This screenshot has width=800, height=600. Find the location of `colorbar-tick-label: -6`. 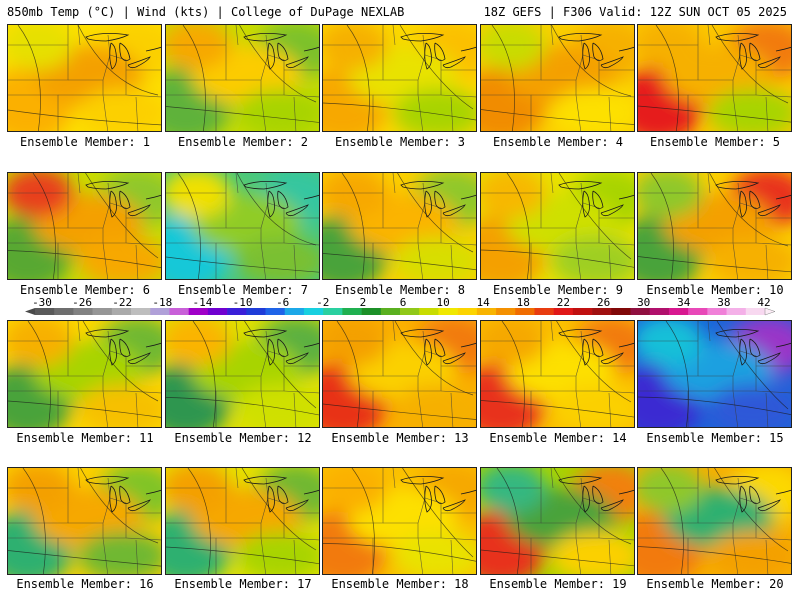

colorbar-tick-label: -6 is located at coordinates (282, 302).